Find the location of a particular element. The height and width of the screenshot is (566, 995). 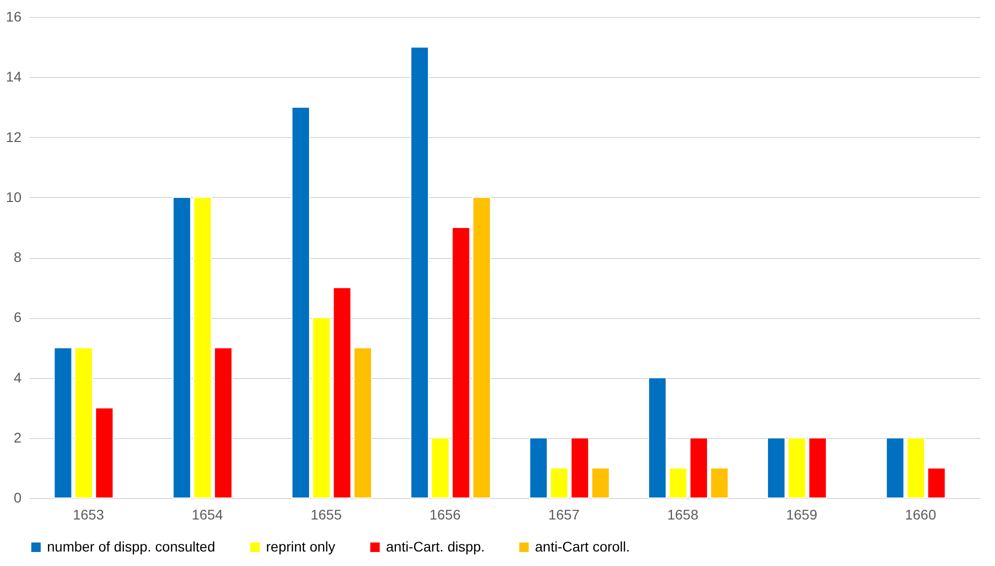

x-tick-label: 1656 is located at coordinates (445, 514).